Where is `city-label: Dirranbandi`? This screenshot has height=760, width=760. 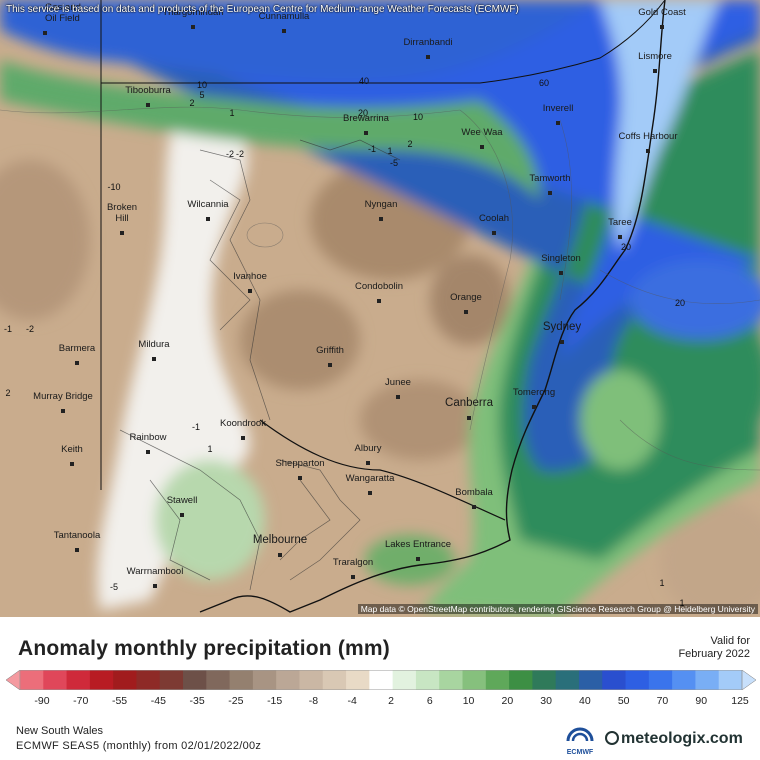
city-label: Dirranbandi is located at coordinates (427, 42).